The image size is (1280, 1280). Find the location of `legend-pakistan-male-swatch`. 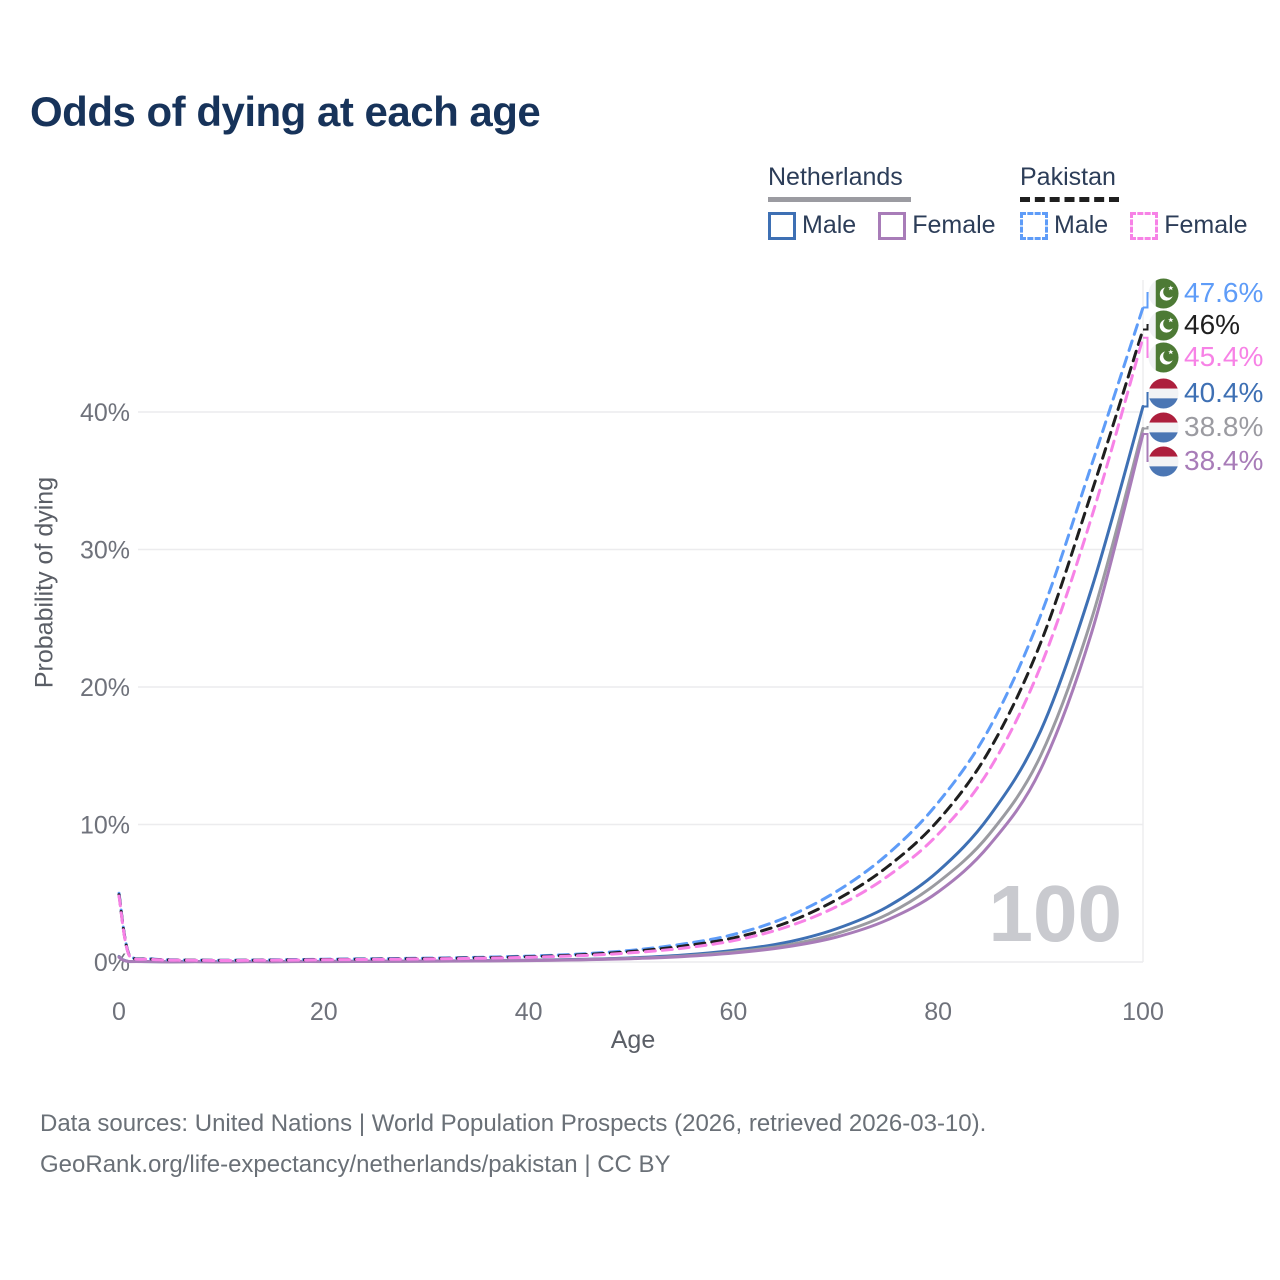

legend-pakistan-male-swatch is located at coordinates (1034, 225).